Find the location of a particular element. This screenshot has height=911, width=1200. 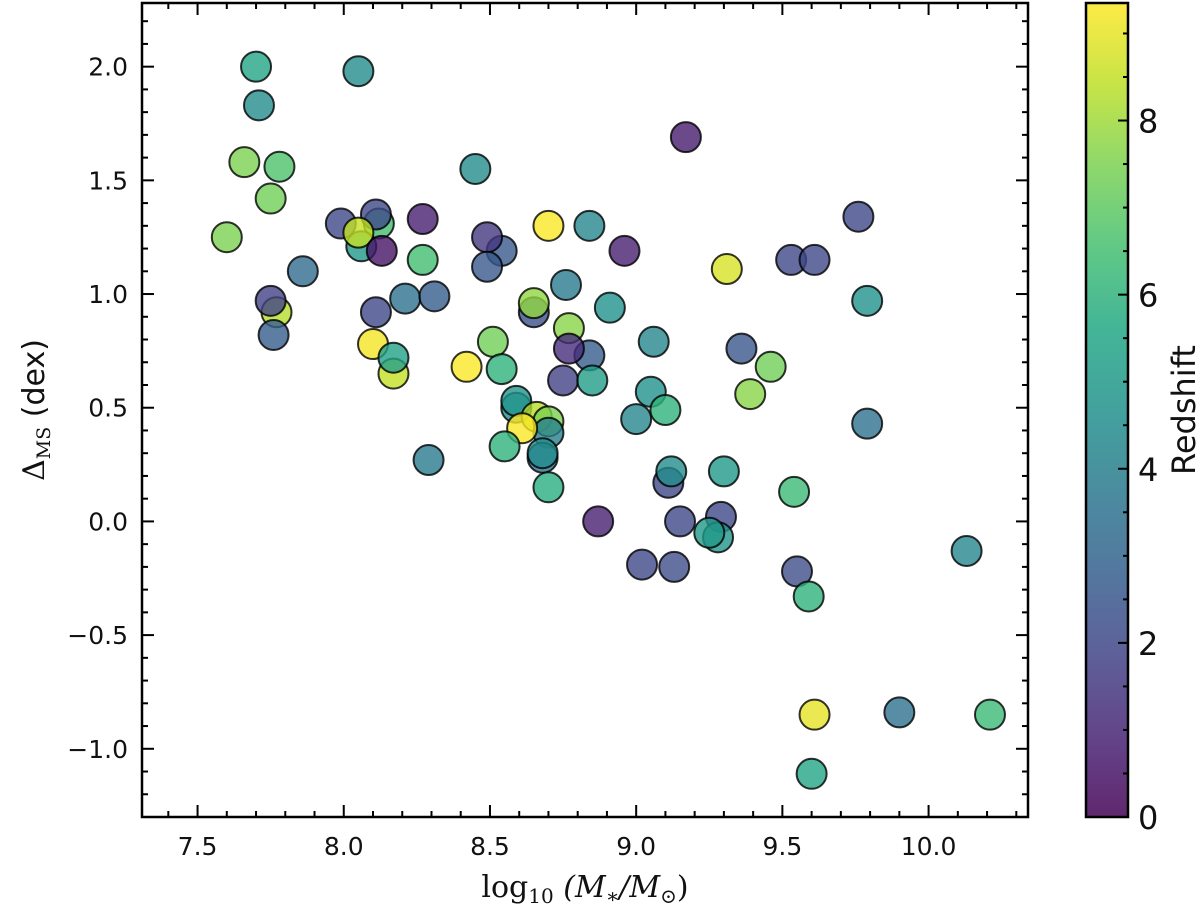

colorbar-label: Redshift is located at coordinates (1182, 410).